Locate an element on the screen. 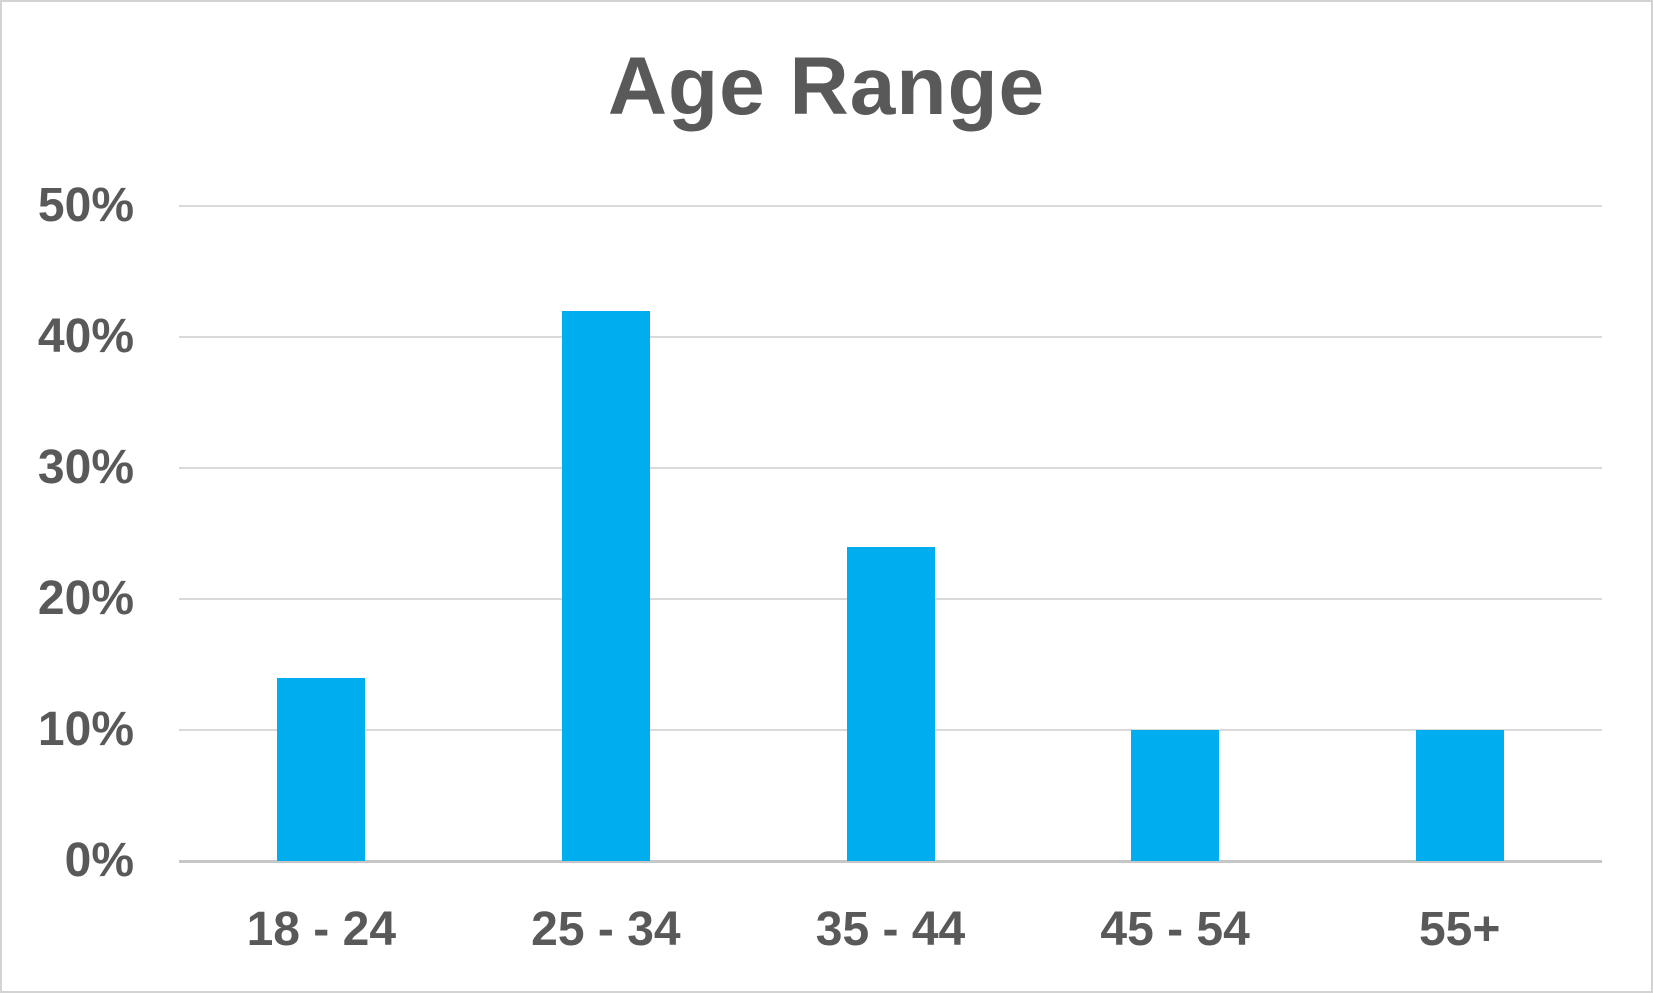  y-axis-label-30pct: 30% is located at coordinates (85, 467).